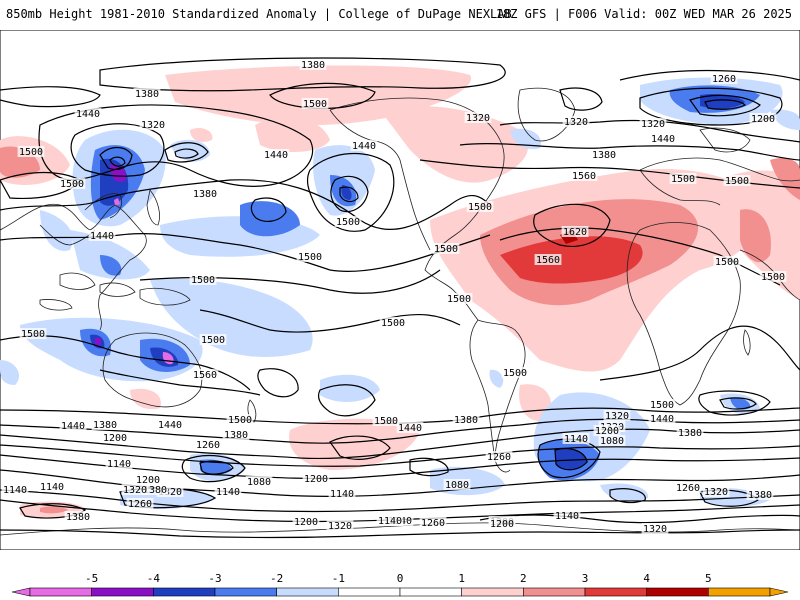 The image size is (800, 600). What do you see at coordinates (398, 578) in the screenshot?
I see `colorbar-tick-labels: -5 -4 -3 -2 -1 0 1 2 3 4 5` at bounding box center [398, 578].